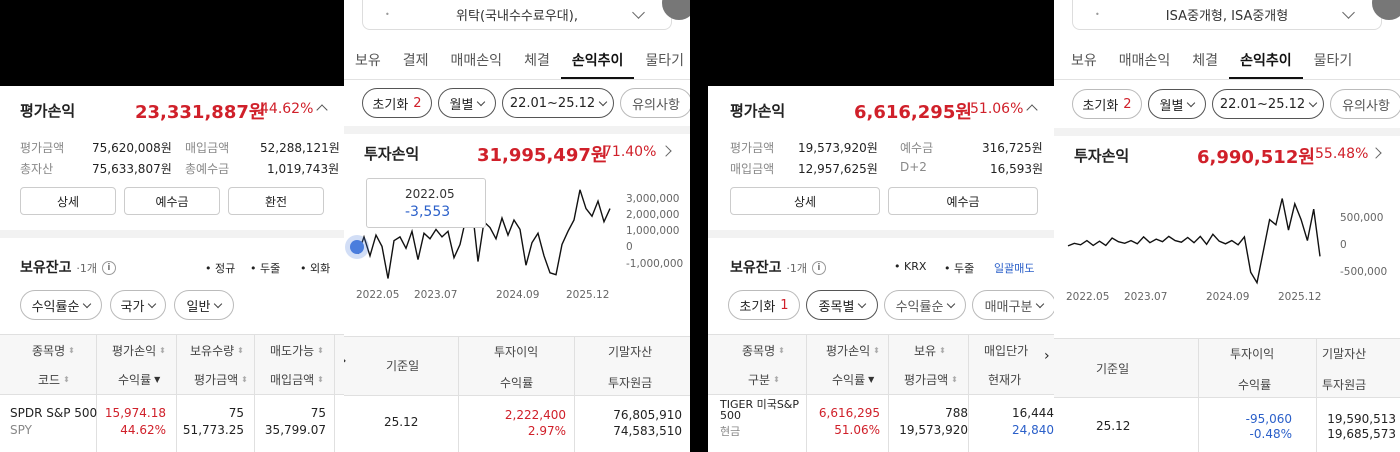 The image size is (1400, 452). What do you see at coordinates (1342, 154) in the screenshot?
I see `invest-pl-pct: 55.48%` at bounding box center [1342, 154].